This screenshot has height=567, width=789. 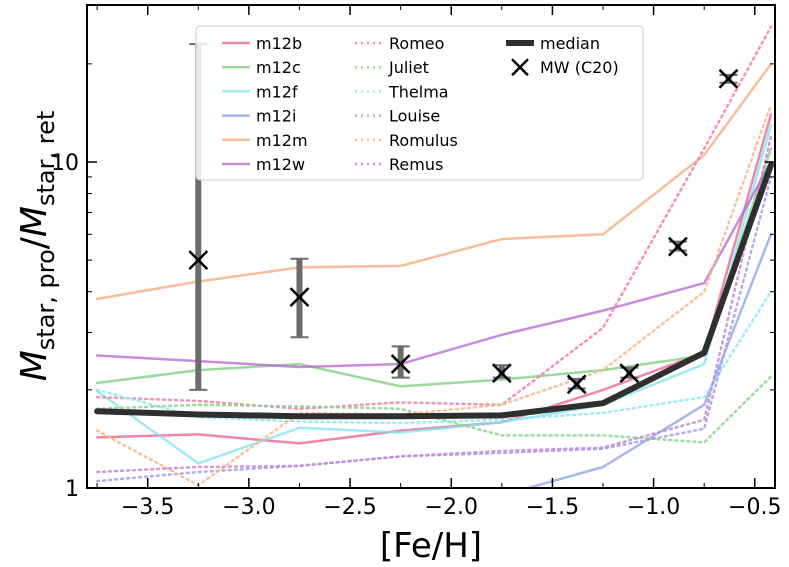 What do you see at coordinates (278, 67) in the screenshot?
I see `legend-label: m12c` at bounding box center [278, 67].